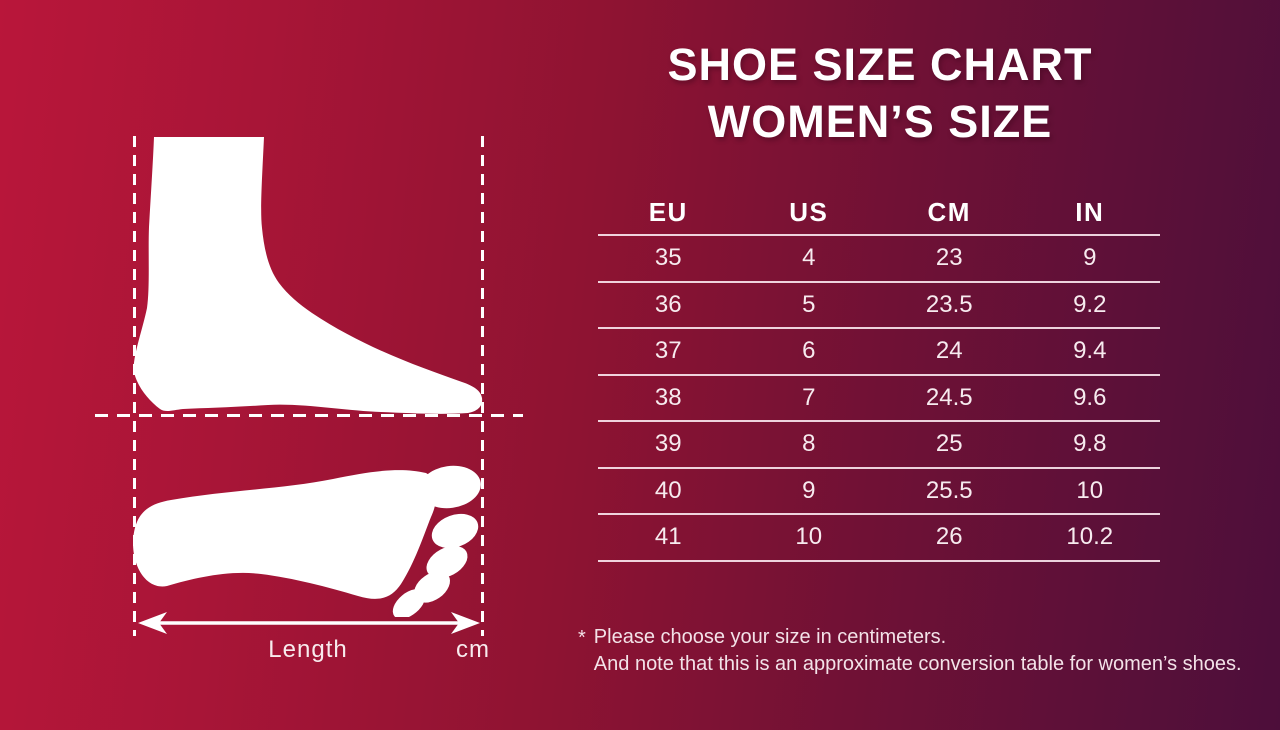 The width and height of the screenshot is (1280, 730). What do you see at coordinates (668, 305) in the screenshot?
I see `table-cell: 36` at bounding box center [668, 305].